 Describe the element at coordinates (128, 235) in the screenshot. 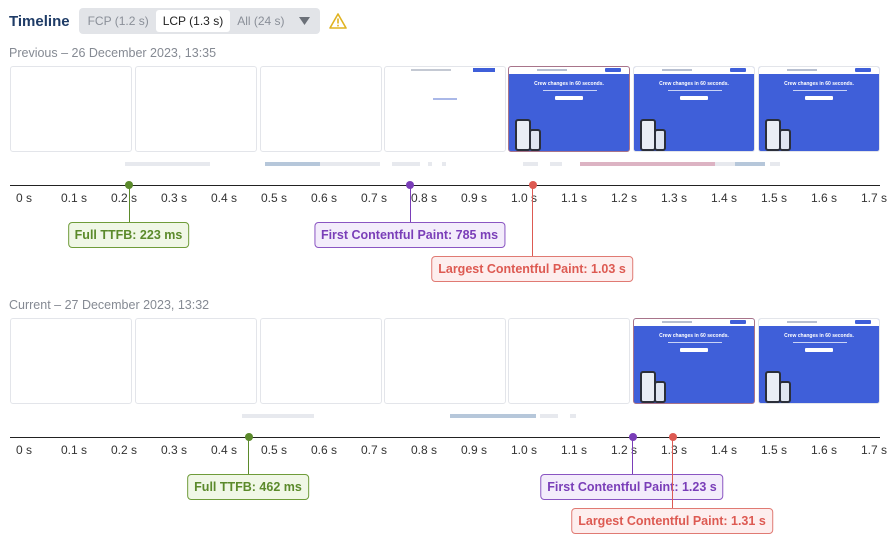

I see `ttfb-label: Full TTFB: 223 ms` at that location.